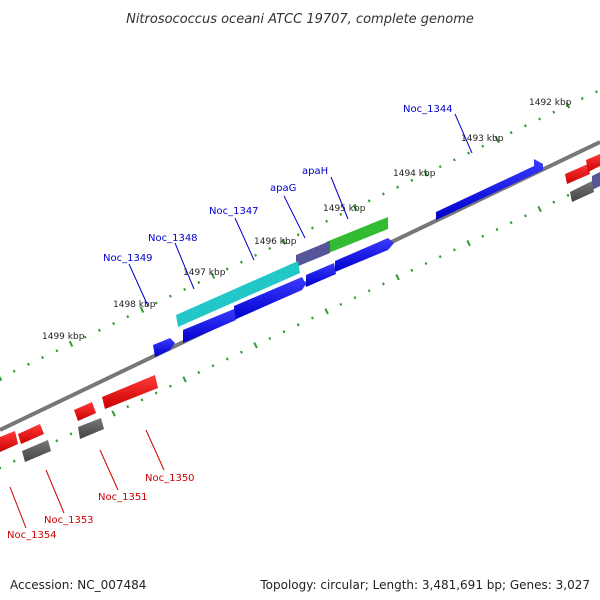  I want to click on accession-text: Accession: NC_007484, so click(78, 585).